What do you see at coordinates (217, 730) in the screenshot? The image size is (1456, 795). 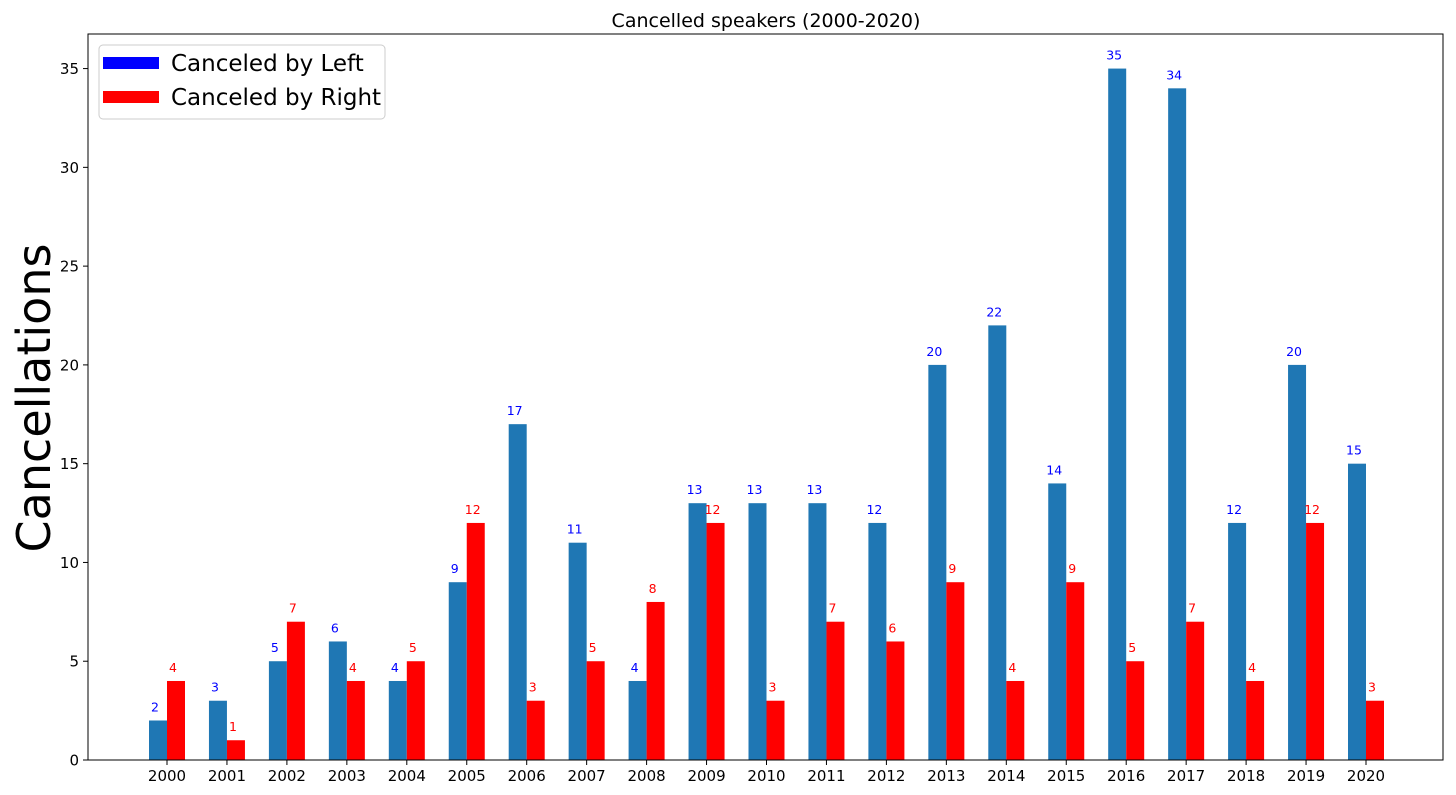 I see `bar-left-2001` at bounding box center [217, 730].